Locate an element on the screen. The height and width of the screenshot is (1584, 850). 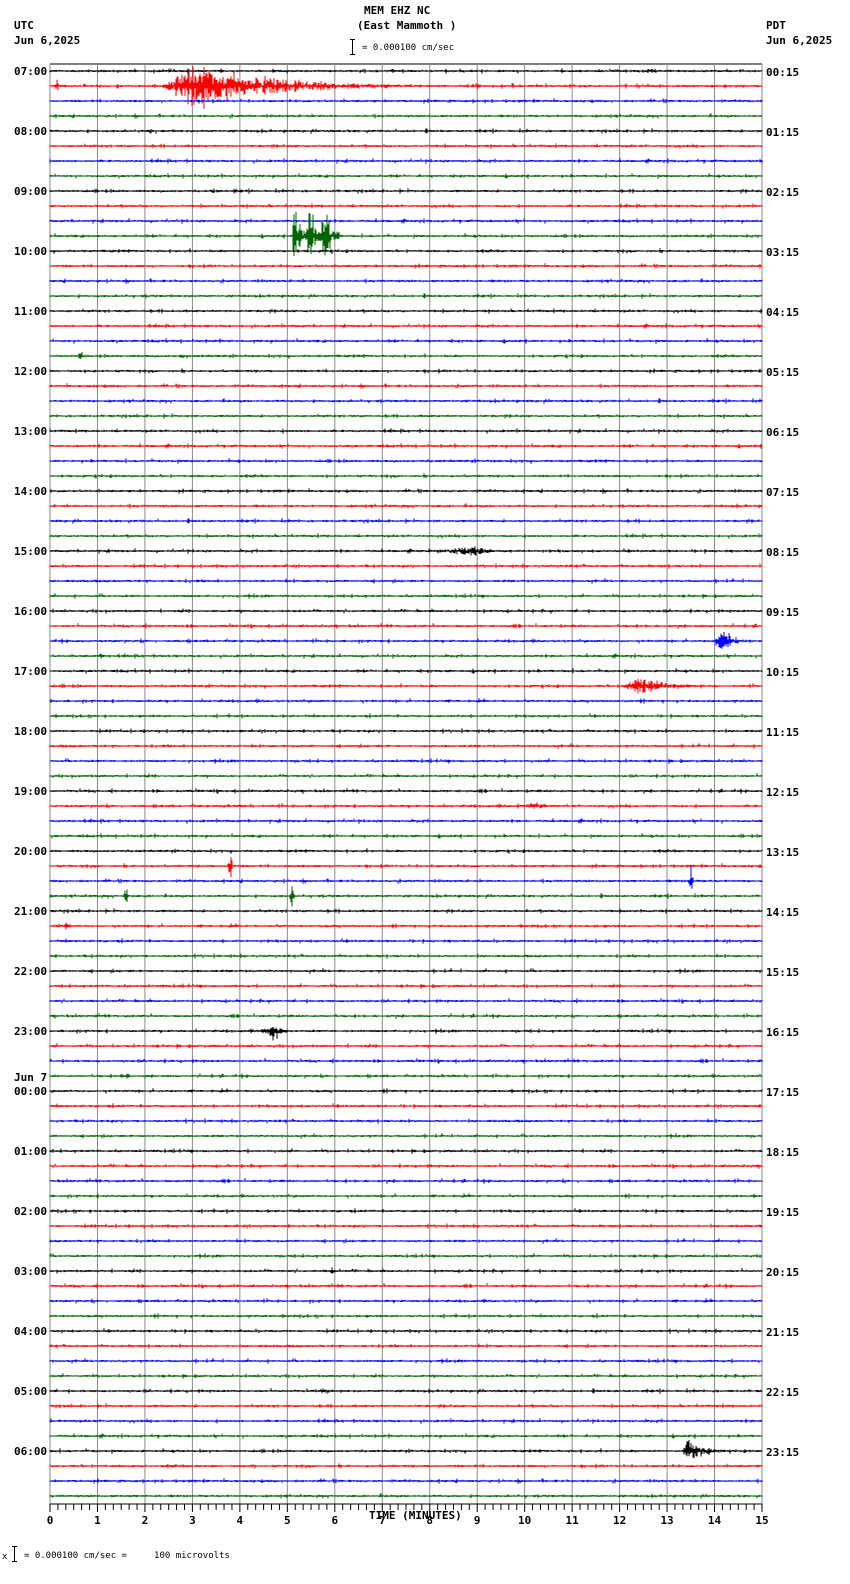
pdt-label: PDT is located at coordinates (776, 25).